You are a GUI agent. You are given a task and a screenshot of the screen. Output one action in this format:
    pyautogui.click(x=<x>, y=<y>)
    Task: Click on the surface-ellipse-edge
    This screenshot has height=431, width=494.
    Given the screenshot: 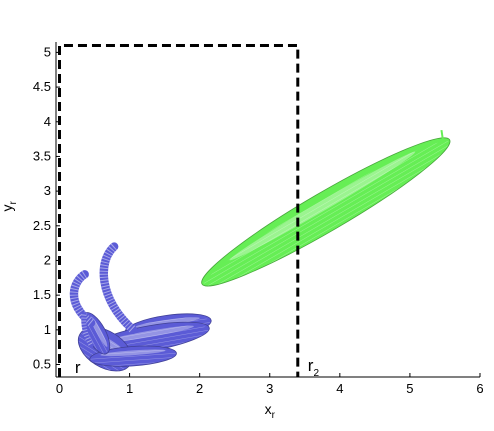 What is the action you would take?
    pyautogui.click(x=133, y=356)
    